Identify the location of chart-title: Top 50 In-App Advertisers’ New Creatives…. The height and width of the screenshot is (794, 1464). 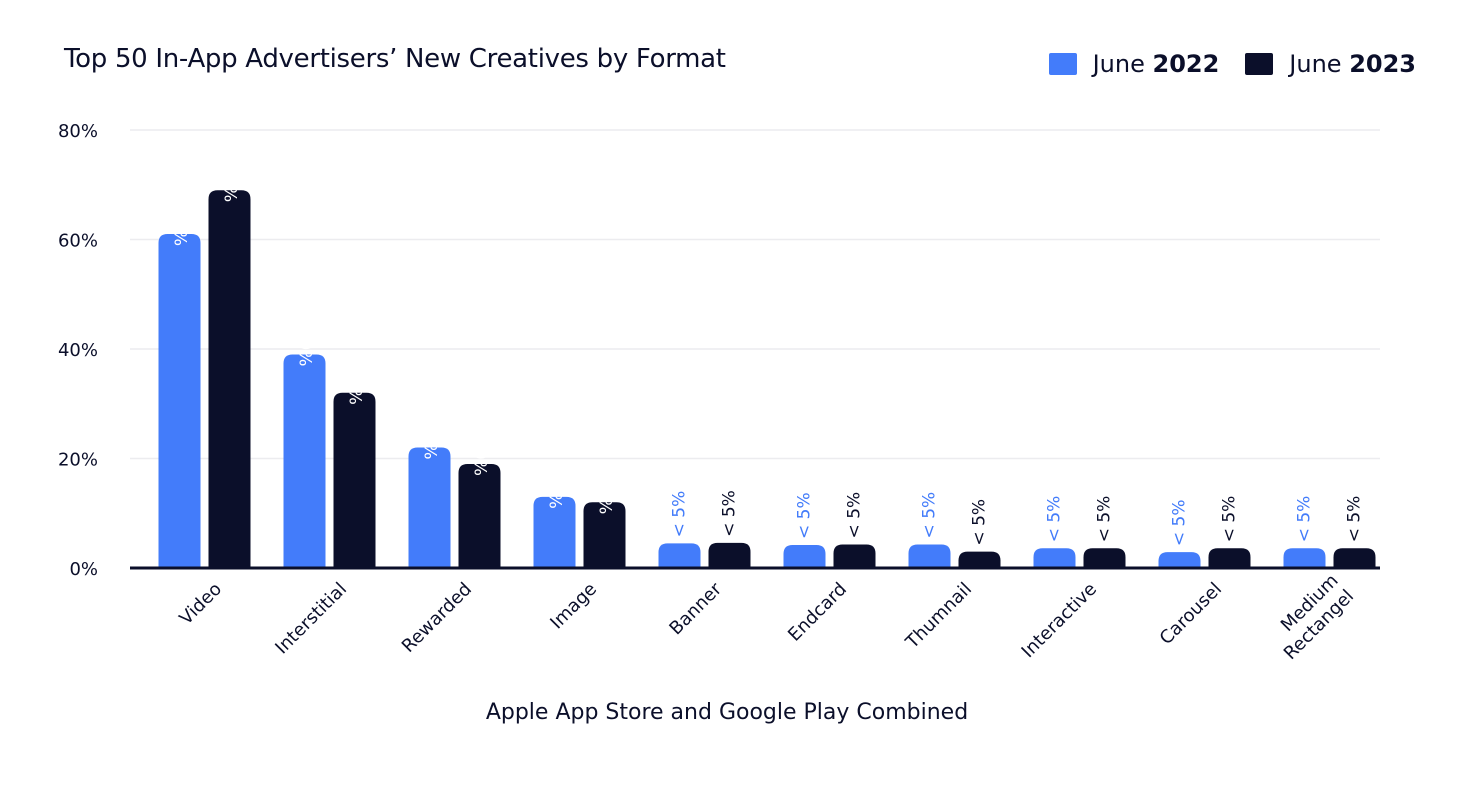
(395, 59).